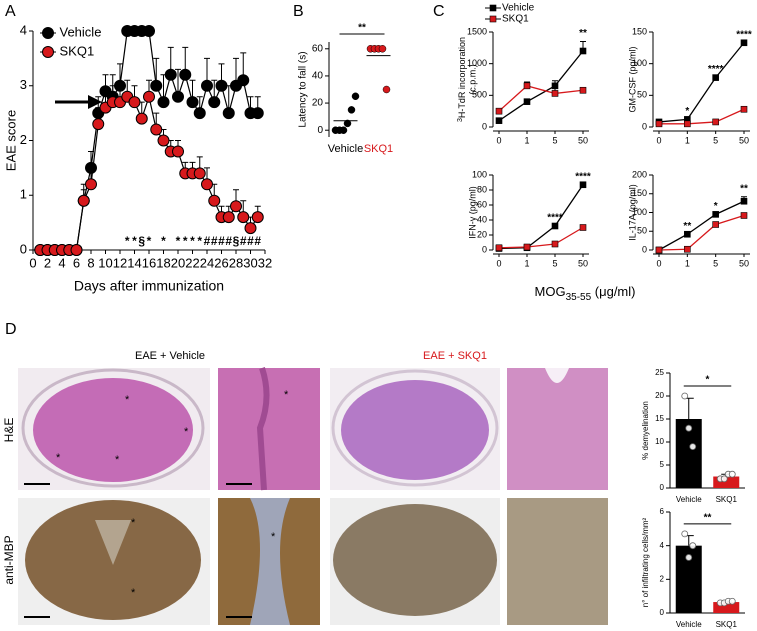  I want to click on x-axis-label-suffix: (μg/ml), so click(613, 291).